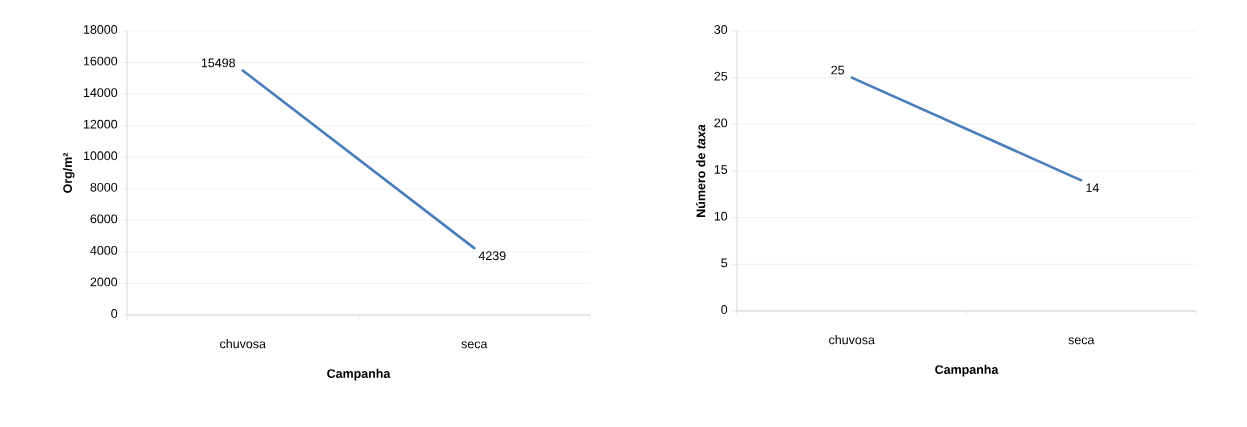 This screenshot has width=1247, height=427. What do you see at coordinates (100, 156) in the screenshot?
I see `y-tick-label: 10000` at bounding box center [100, 156].